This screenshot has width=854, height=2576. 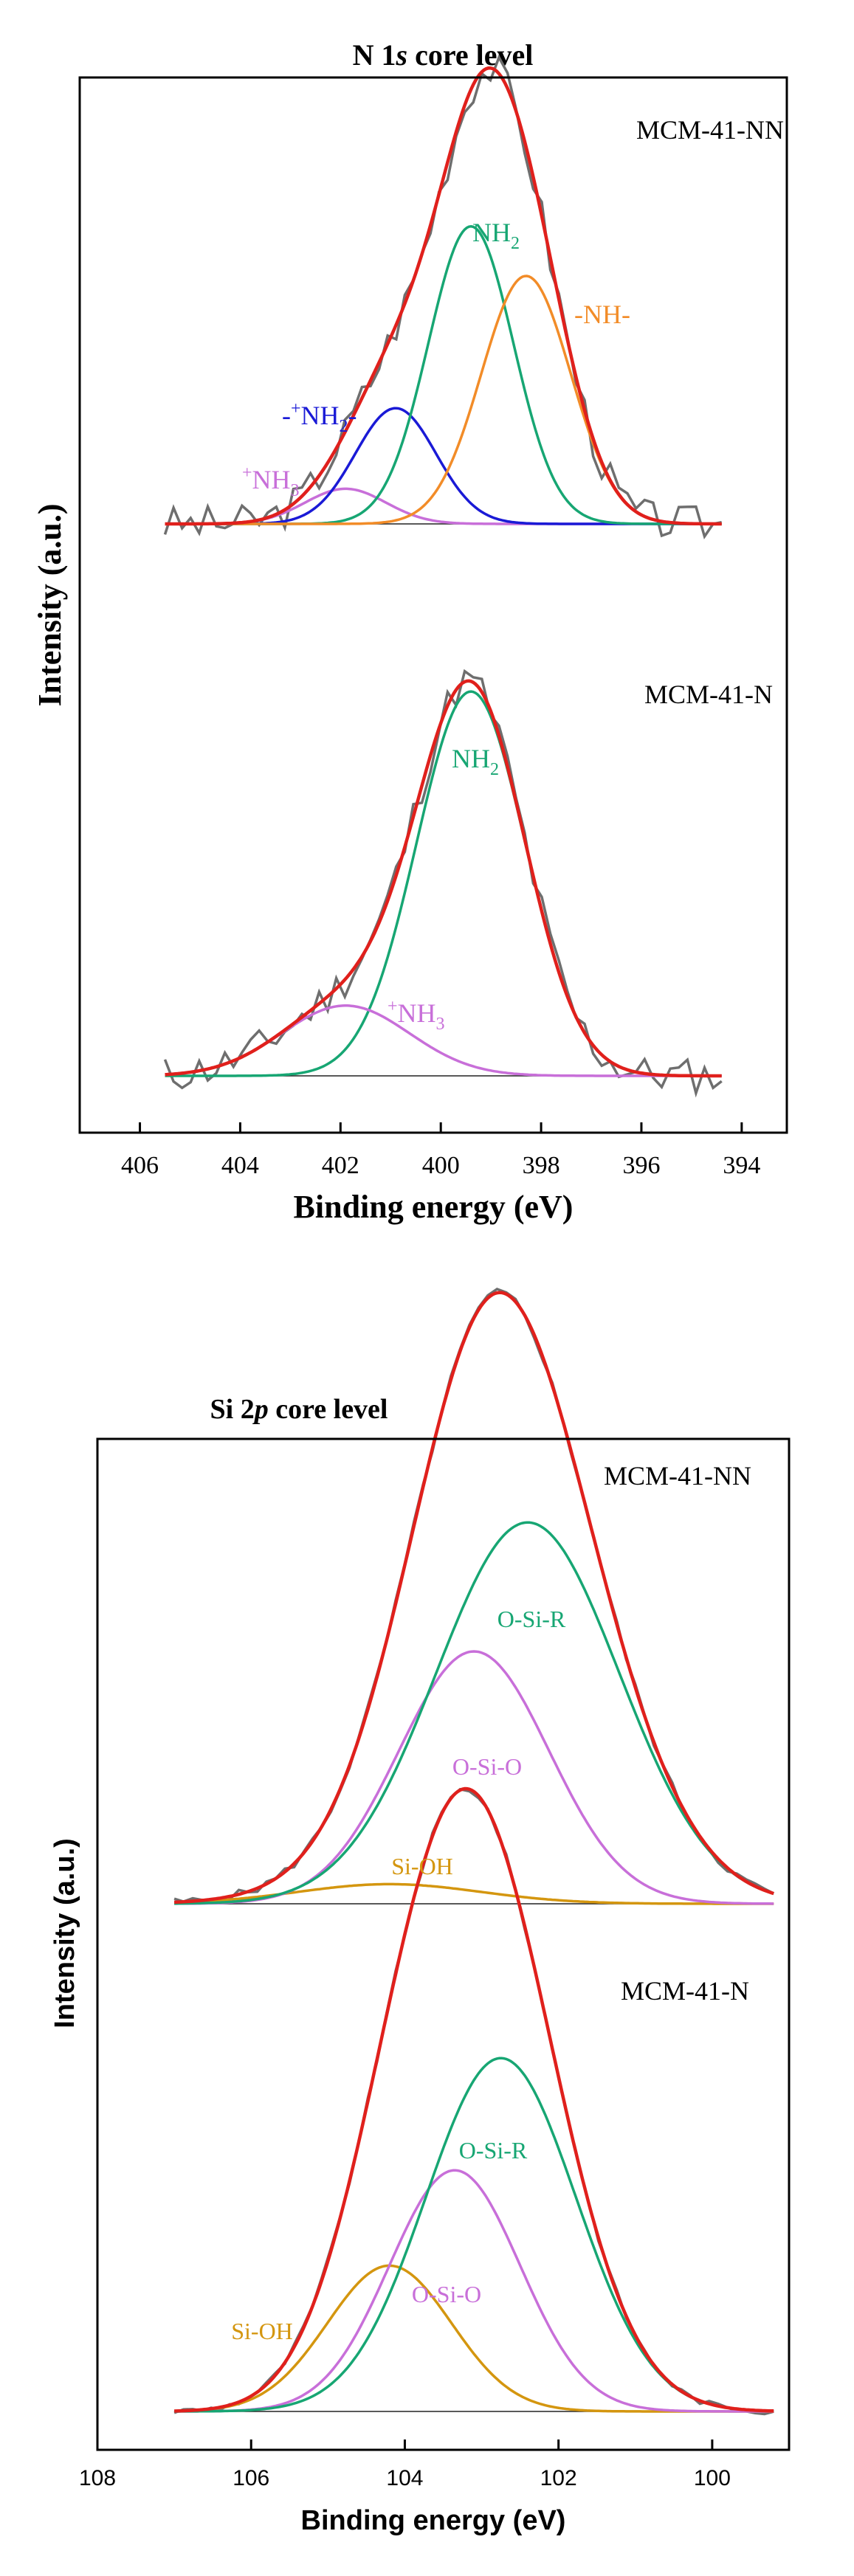 What do you see at coordinates (641, 1165) in the screenshot?
I see `n1s-x-tick-label: 396` at bounding box center [641, 1165].